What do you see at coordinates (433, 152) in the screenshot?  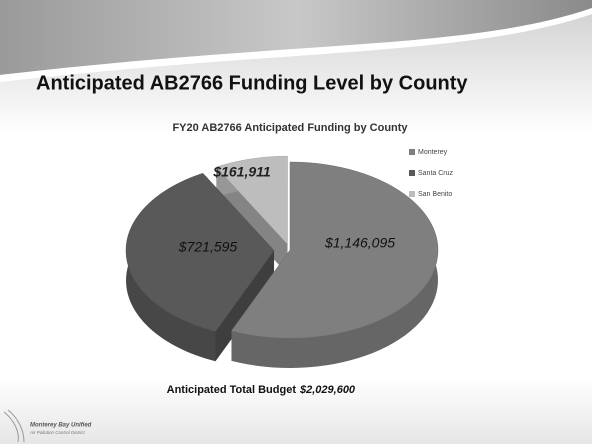 I see `legend-label: Monterey` at bounding box center [433, 152].